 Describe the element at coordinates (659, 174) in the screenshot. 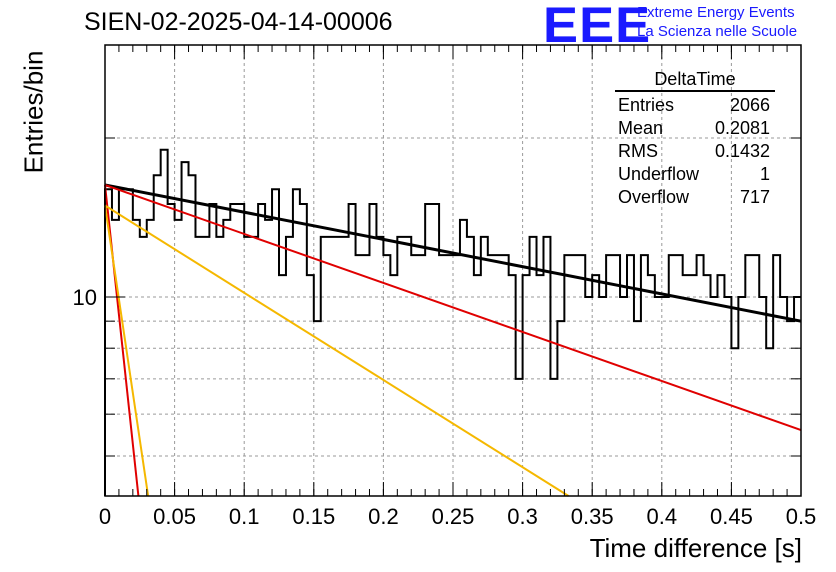

I see `stats-label: Underflow` at that location.